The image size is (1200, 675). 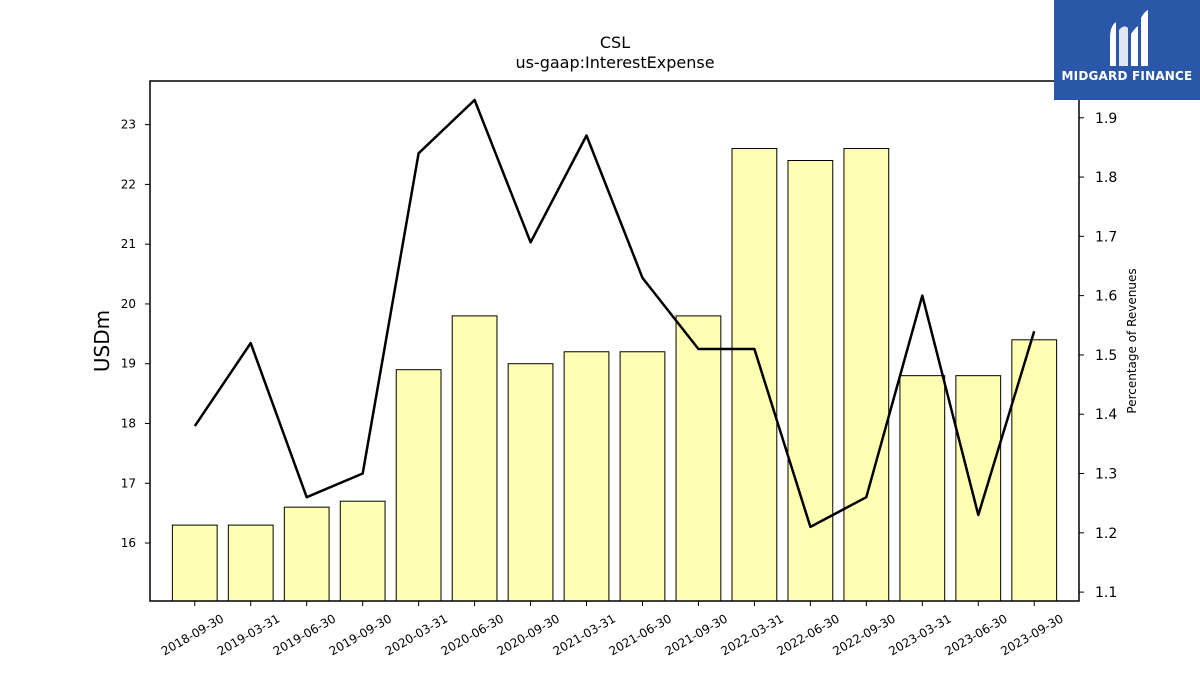 What do you see at coordinates (975, 634) in the screenshot?
I see `x-tick-label: 2023-06-30` at bounding box center [975, 634].